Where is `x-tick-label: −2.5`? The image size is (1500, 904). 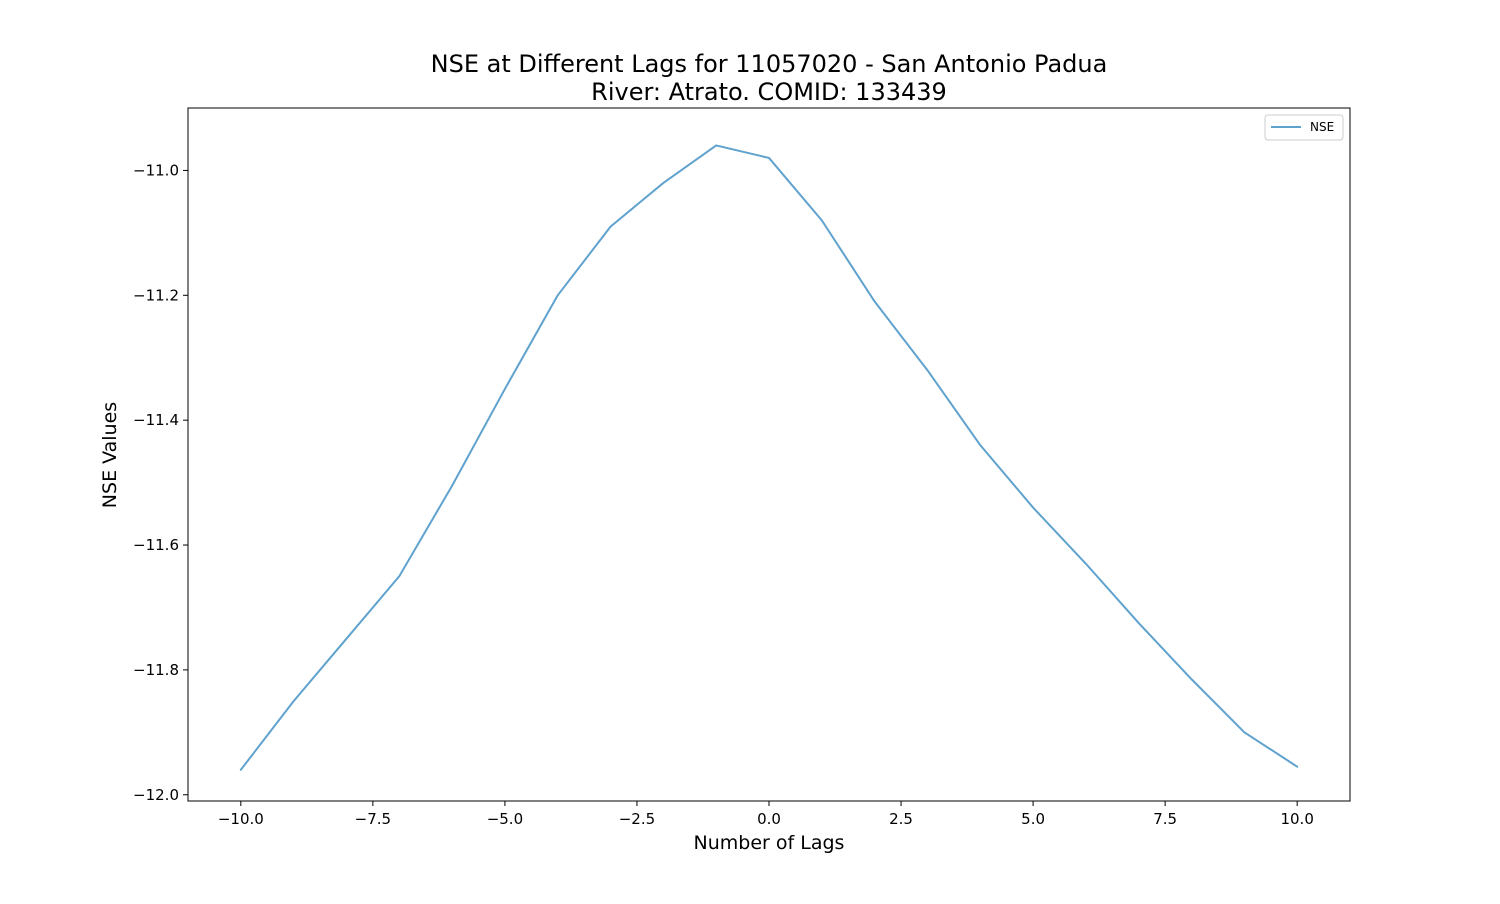 x-tick-label: −2.5 is located at coordinates (637, 819).